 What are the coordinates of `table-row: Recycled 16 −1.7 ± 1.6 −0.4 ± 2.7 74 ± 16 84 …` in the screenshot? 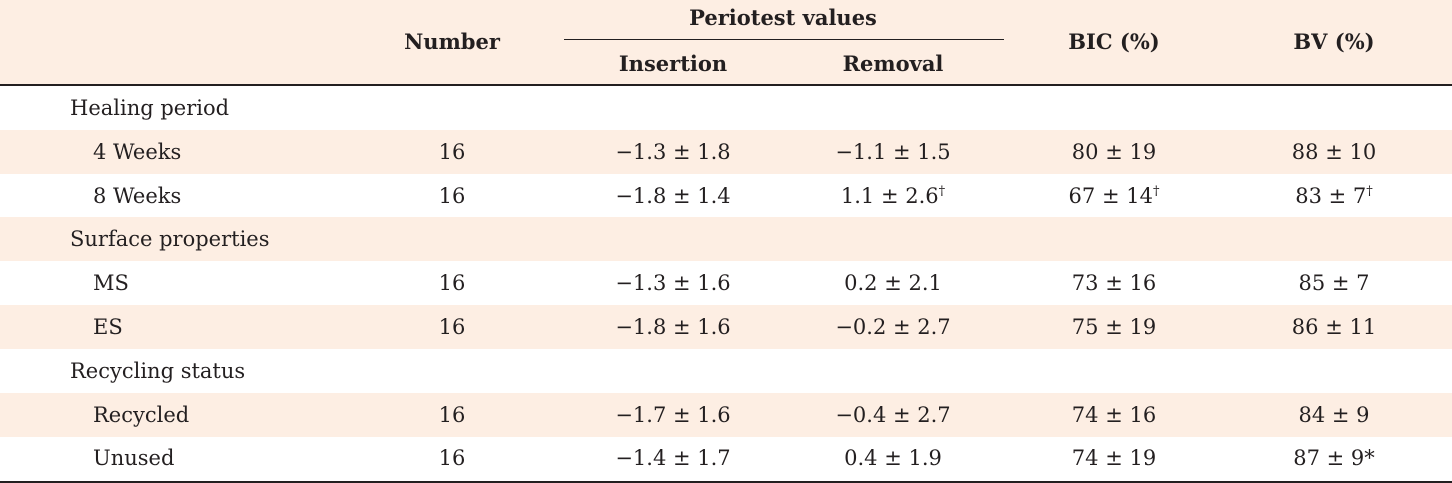 It's located at (726, 414).